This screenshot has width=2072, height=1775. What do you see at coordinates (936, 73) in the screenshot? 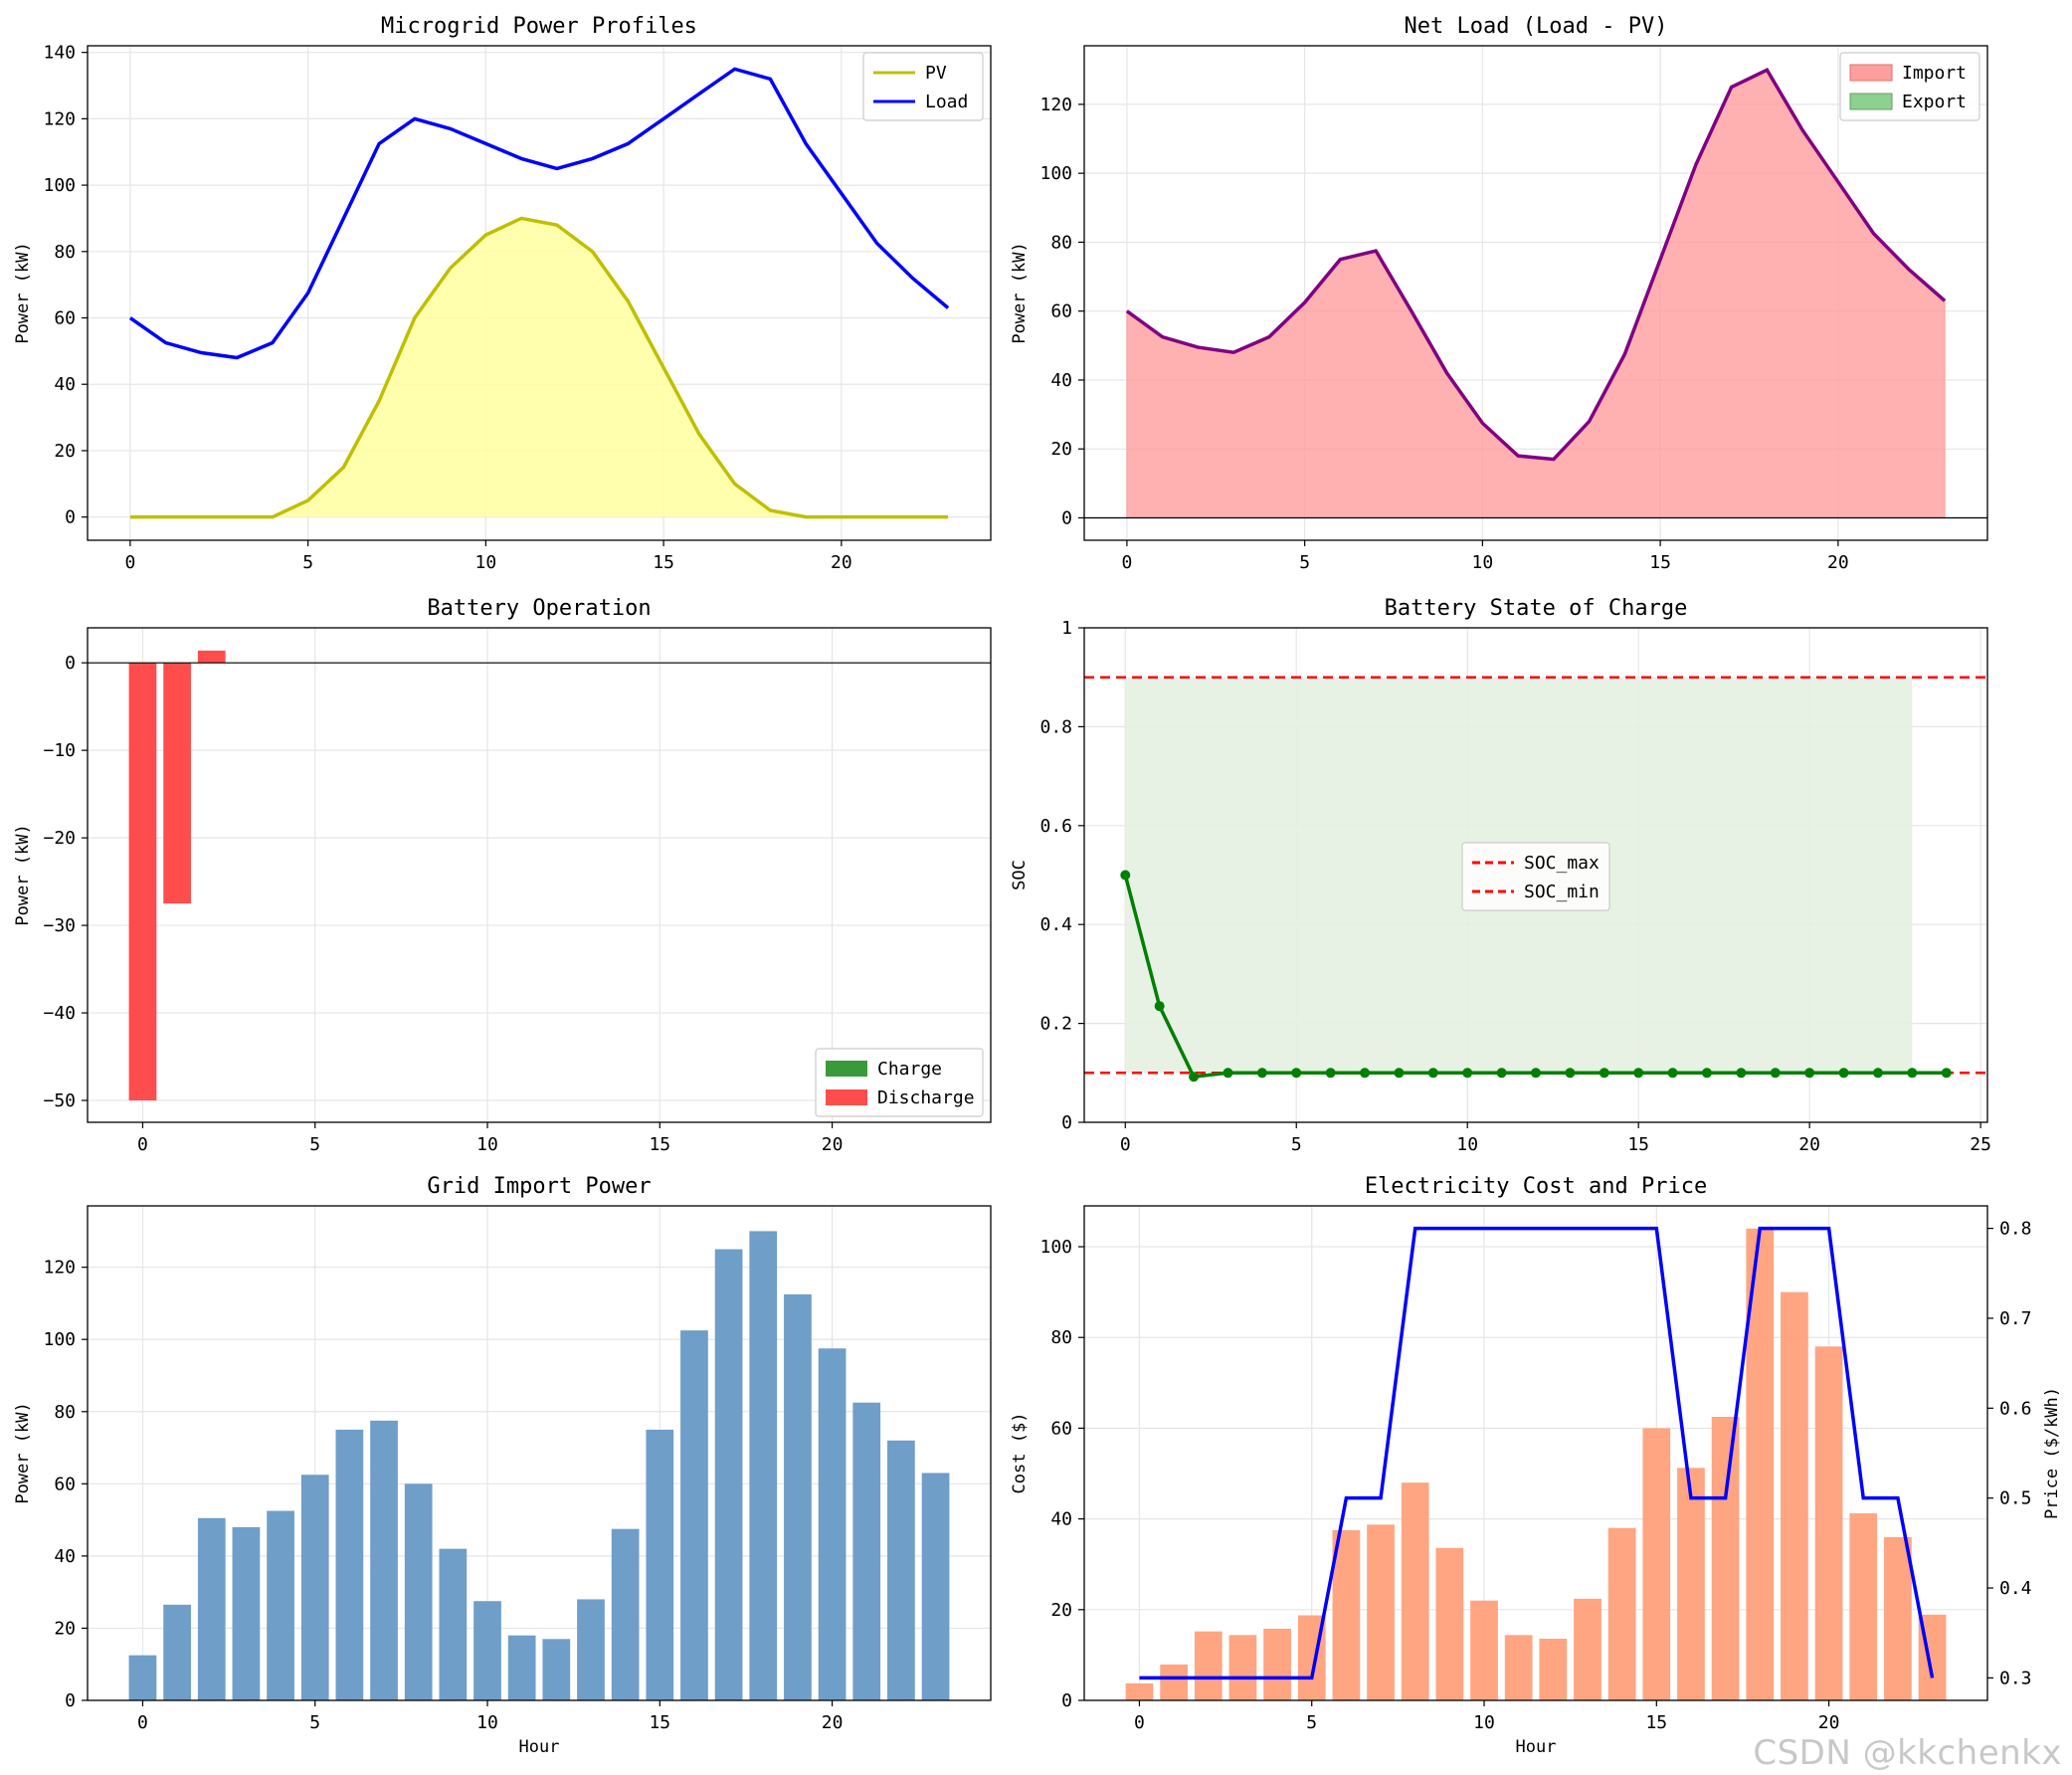
I see `legend-label: PV` at bounding box center [936, 73].